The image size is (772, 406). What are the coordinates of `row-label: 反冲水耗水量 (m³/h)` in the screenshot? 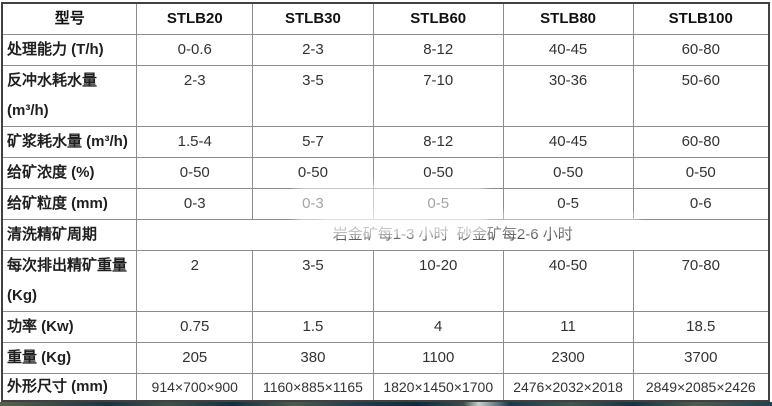 It's located at (69, 96).